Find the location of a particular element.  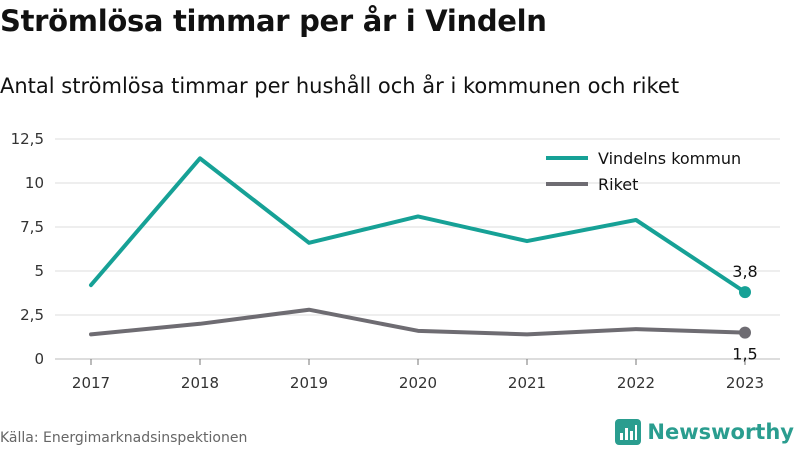

y-tick-label: 12,5 is located at coordinates (27, 139).